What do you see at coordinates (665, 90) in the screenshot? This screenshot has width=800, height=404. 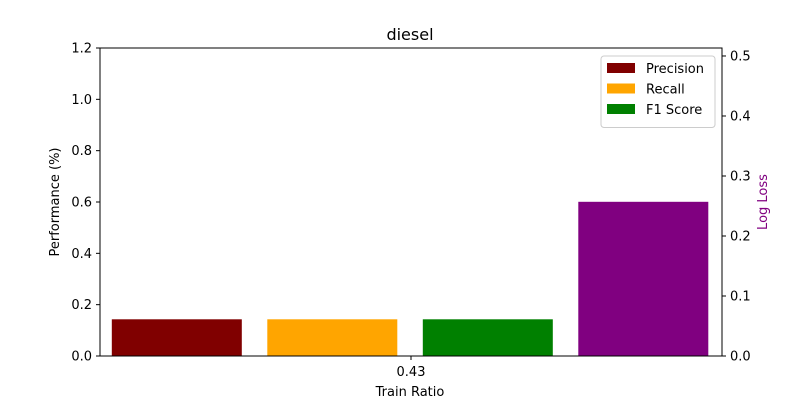 I see `legend-label: Recall` at bounding box center [665, 90].